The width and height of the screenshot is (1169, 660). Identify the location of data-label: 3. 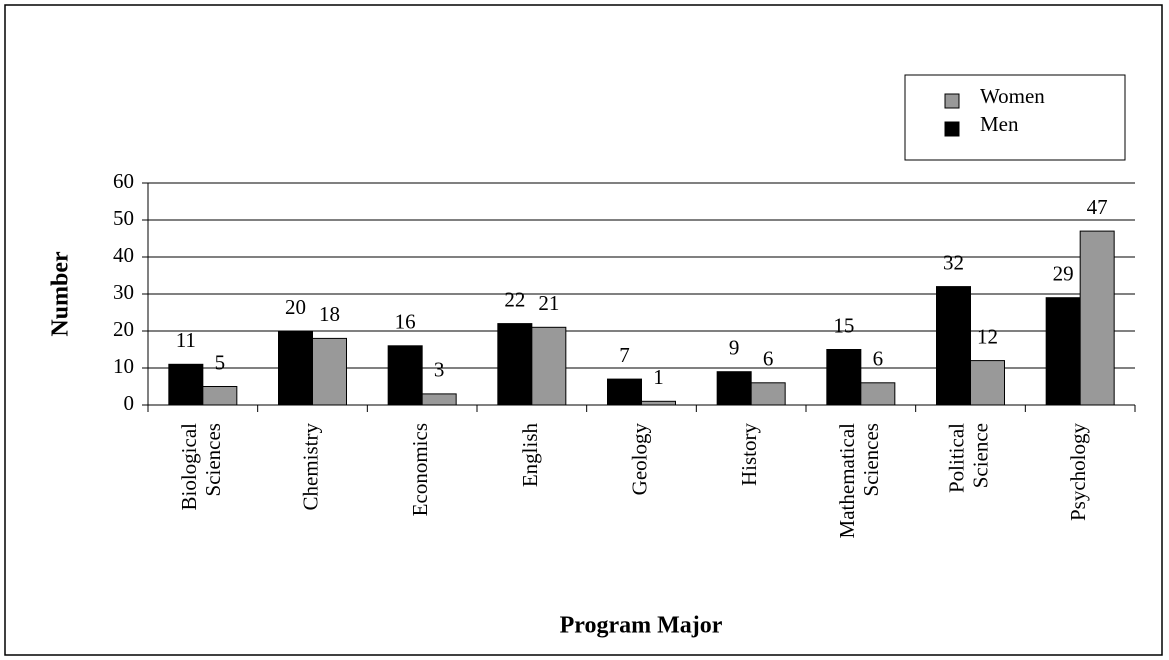
(439, 370).